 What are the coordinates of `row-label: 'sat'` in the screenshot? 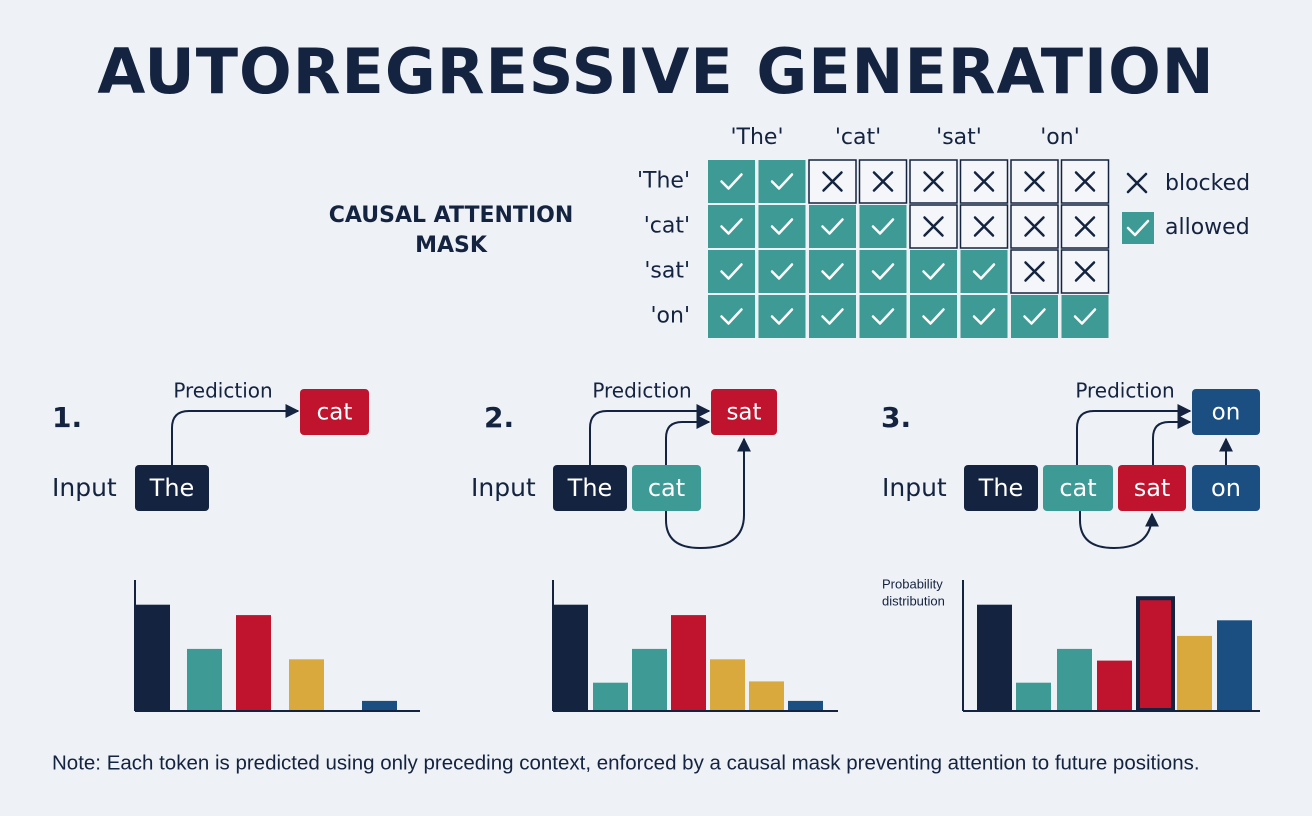 It's located at (667, 271).